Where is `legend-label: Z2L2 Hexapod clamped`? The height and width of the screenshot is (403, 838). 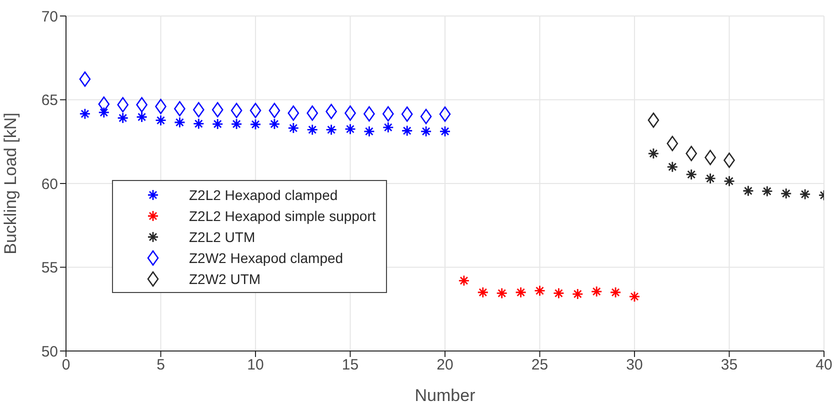
legend-label: Z2L2 Hexapod clamped is located at coordinates (263, 194).